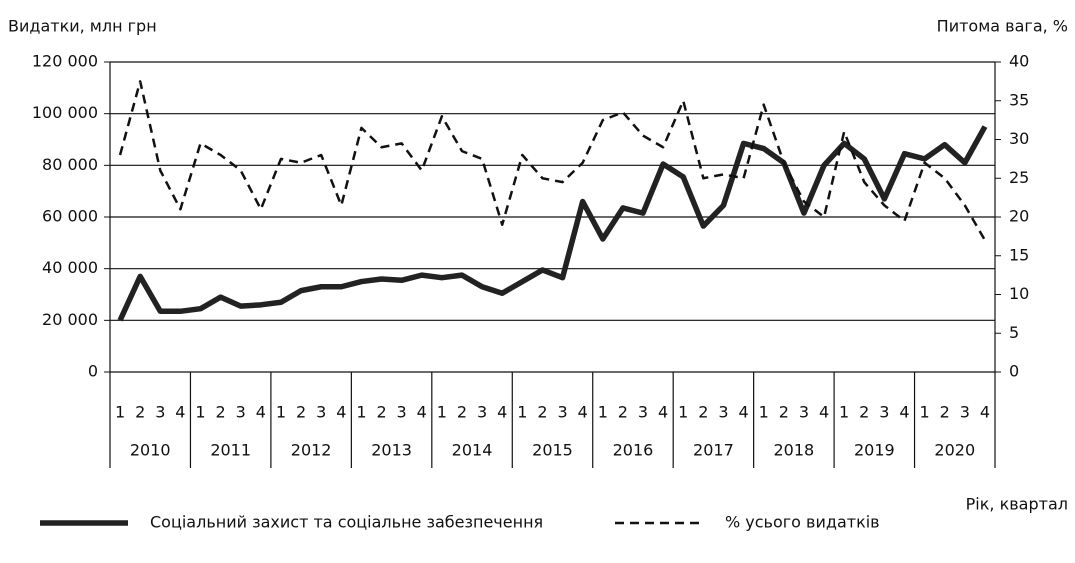 The width and height of the screenshot is (1075, 563). I want to click on y2-tick-label: 20, so click(1019, 216).